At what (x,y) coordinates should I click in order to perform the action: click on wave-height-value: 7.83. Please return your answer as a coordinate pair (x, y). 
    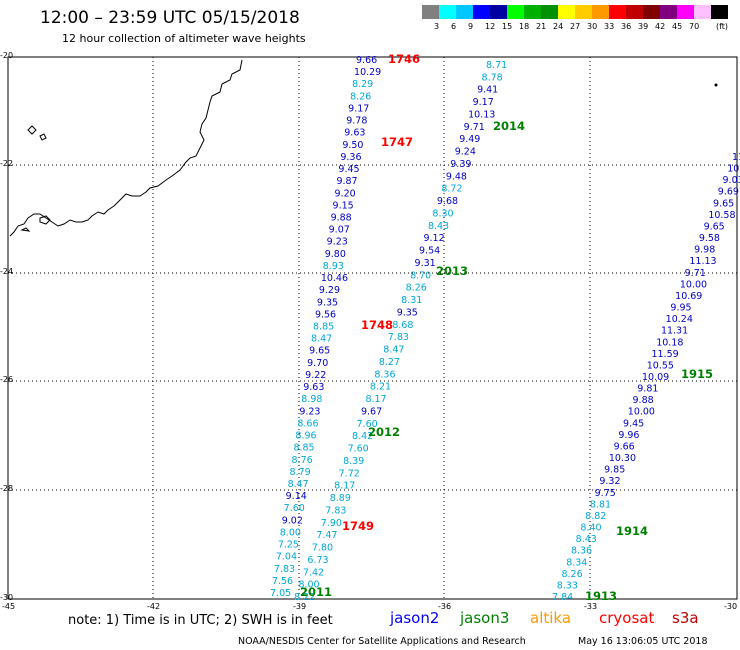
    Looking at the image, I should click on (335, 510).